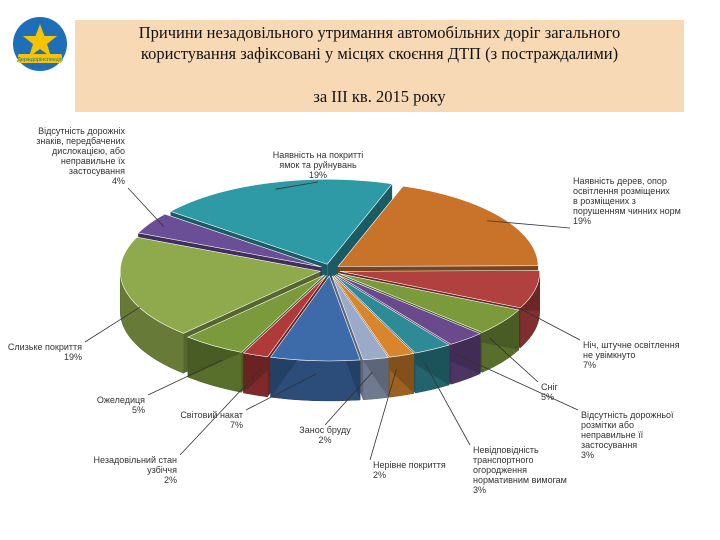 The width and height of the screenshot is (720, 540). Describe the element at coordinates (582, 221) in the screenshot. I see `slice-percent-1: 19%` at that location.